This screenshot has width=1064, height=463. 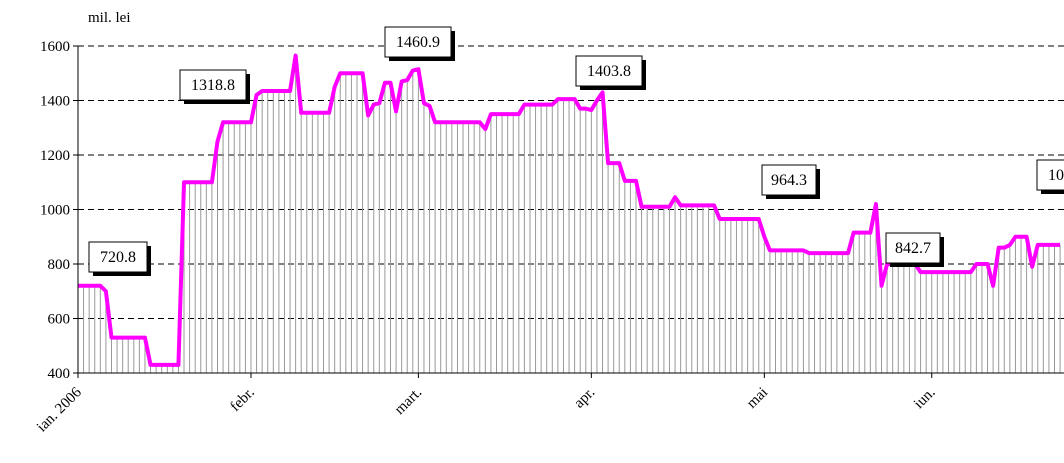 What do you see at coordinates (59, 409) in the screenshot?
I see `x-tick-label: ian. 2006` at bounding box center [59, 409].